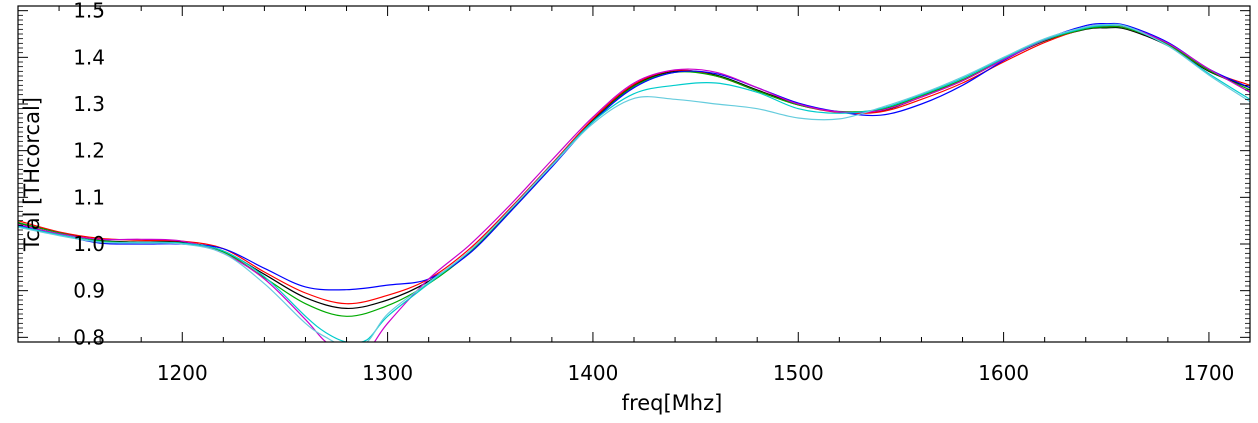 The width and height of the screenshot is (1258, 423). What do you see at coordinates (1208, 373) in the screenshot?
I see `x-tick-label: 1700` at bounding box center [1208, 373].